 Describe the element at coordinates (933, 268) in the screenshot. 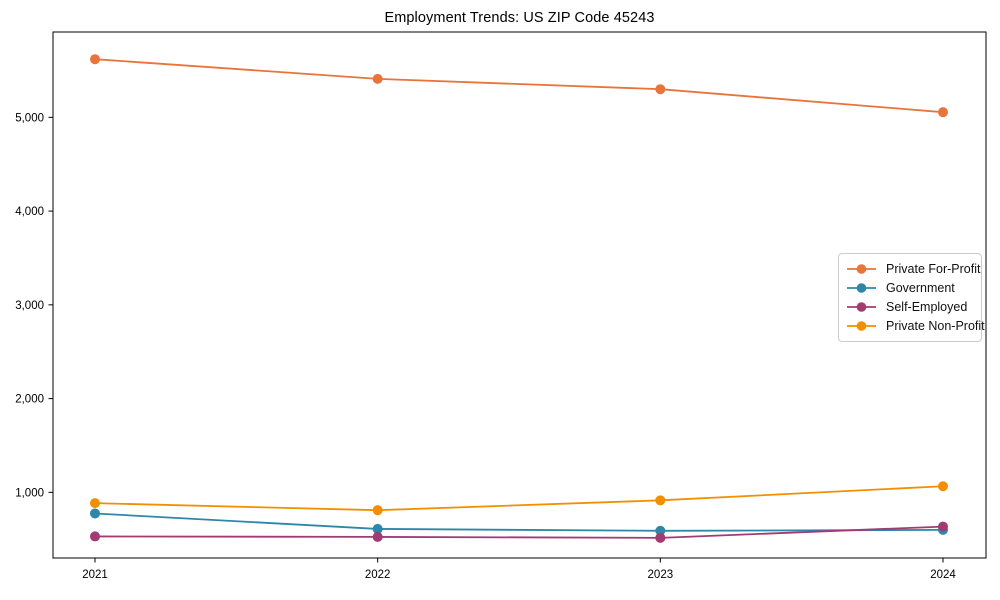

I see `legend-label: Private For-Profit` at that location.